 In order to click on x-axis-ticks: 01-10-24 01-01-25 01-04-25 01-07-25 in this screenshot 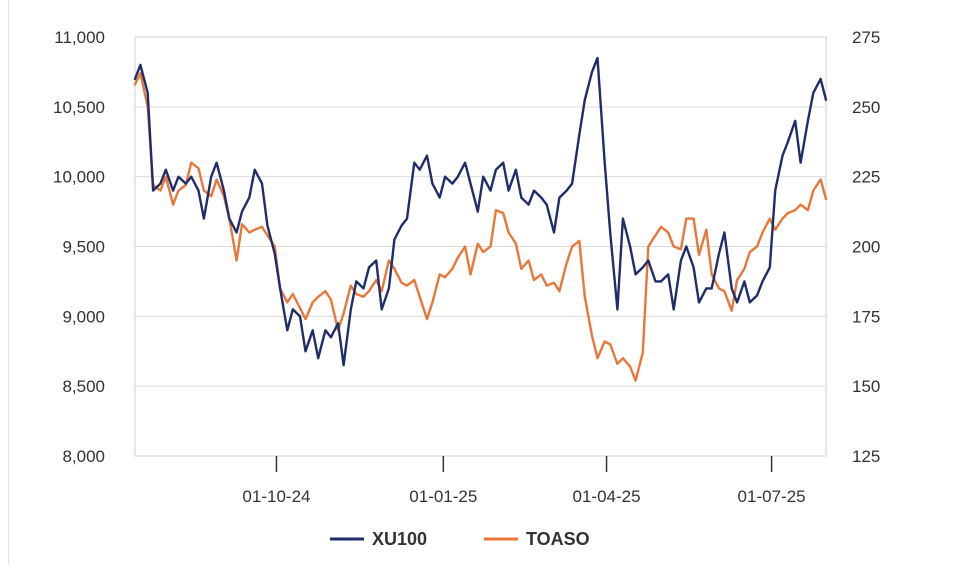, I will do `click(524, 481)`.